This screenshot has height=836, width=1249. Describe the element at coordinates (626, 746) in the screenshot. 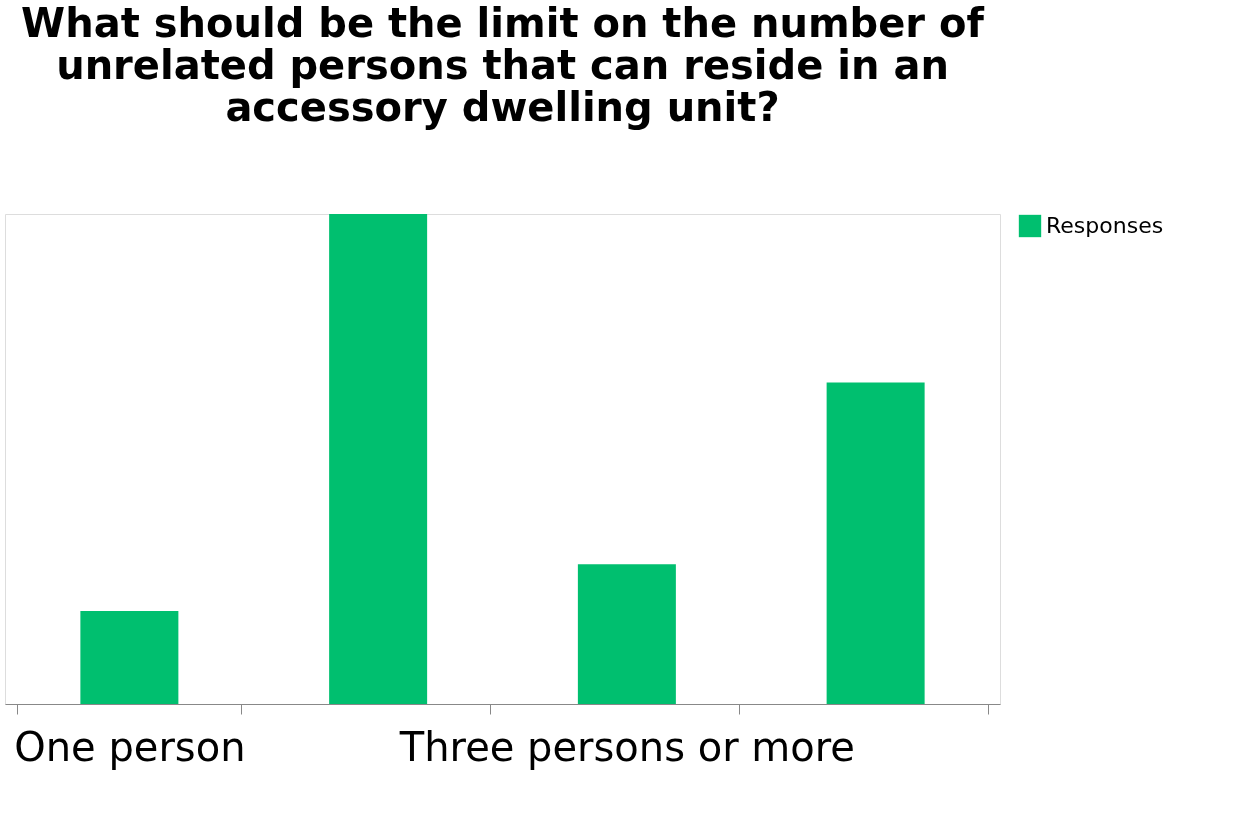

I see `x-tick-label: Three persons or more` at that location.